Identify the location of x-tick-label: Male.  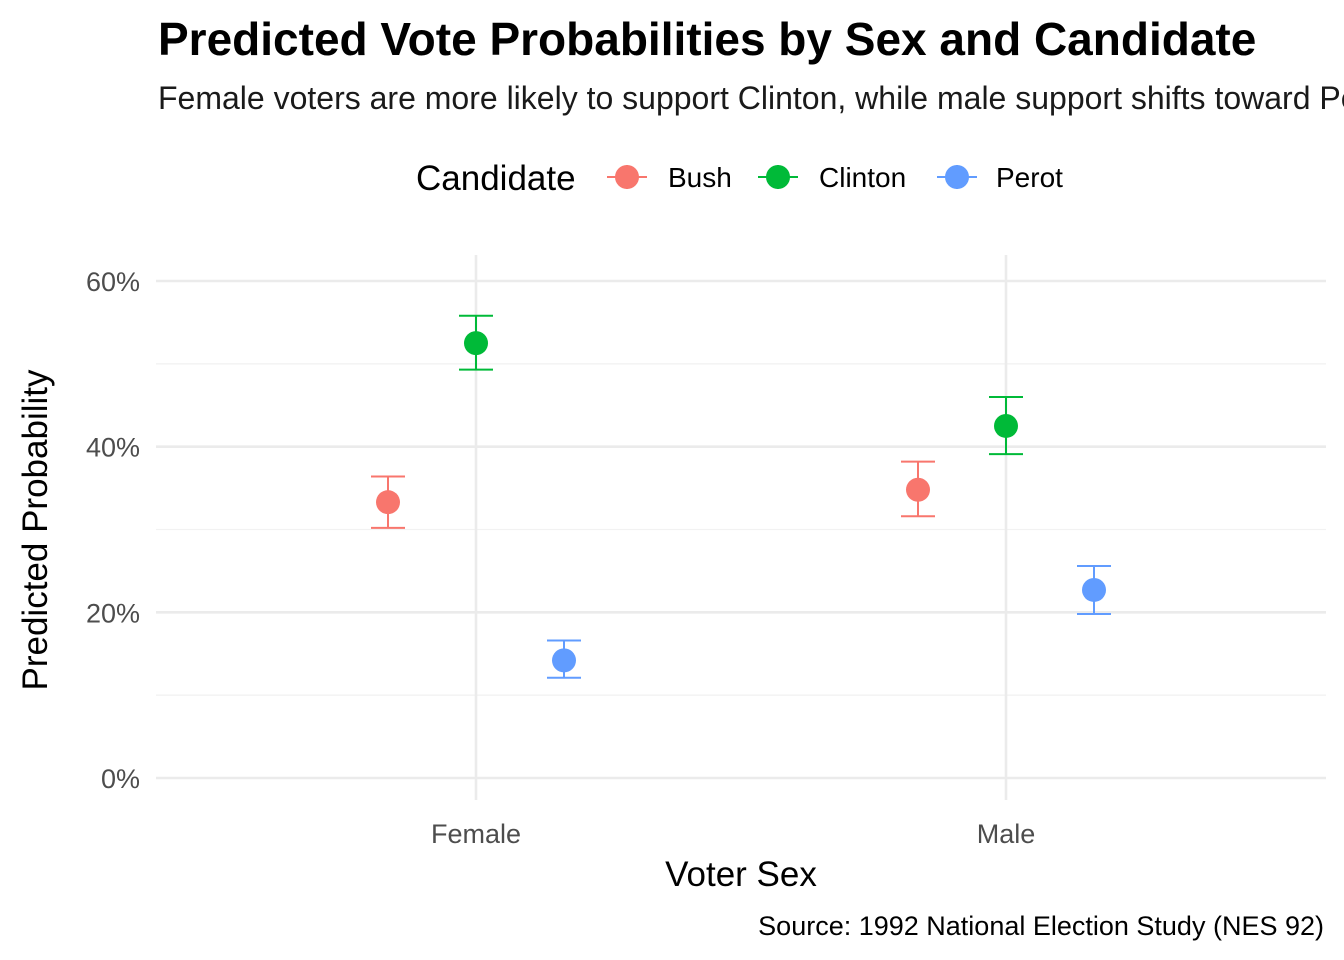
(1006, 834).